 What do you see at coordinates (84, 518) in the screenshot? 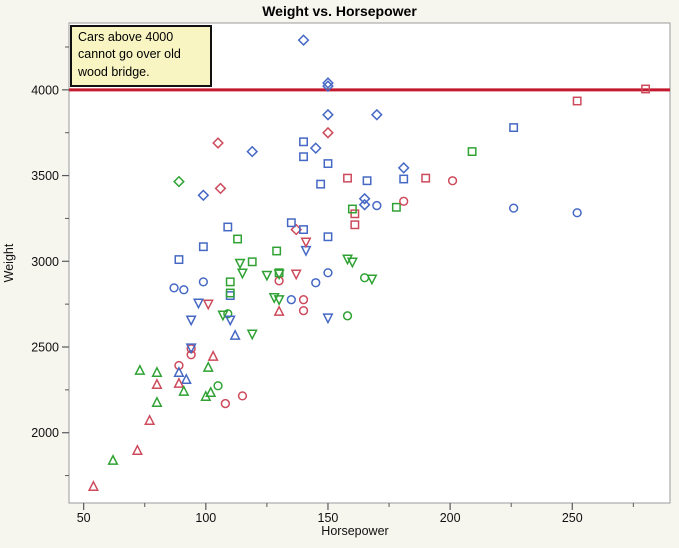
I see `x-axis-tick-label: 50` at bounding box center [84, 518].